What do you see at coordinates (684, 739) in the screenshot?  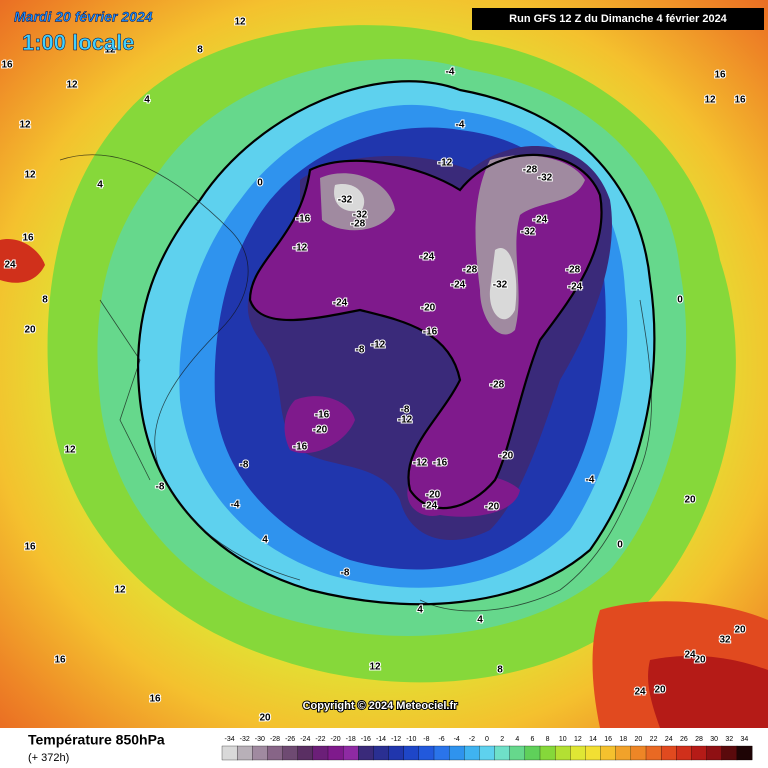 I see `colorbar-label: 26` at bounding box center [684, 739].